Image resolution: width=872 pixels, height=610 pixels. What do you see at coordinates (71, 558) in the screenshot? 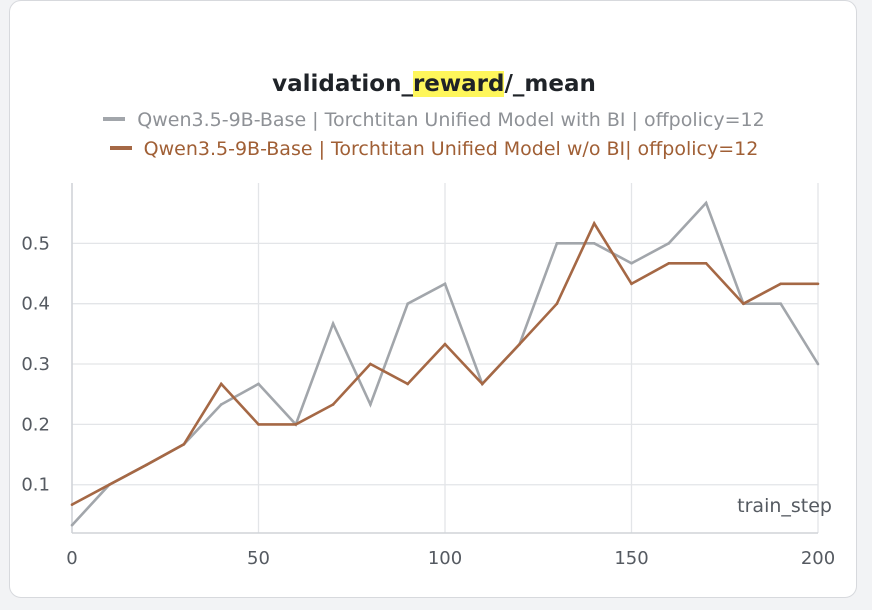
I see `x-tick-label: 0` at bounding box center [71, 558].